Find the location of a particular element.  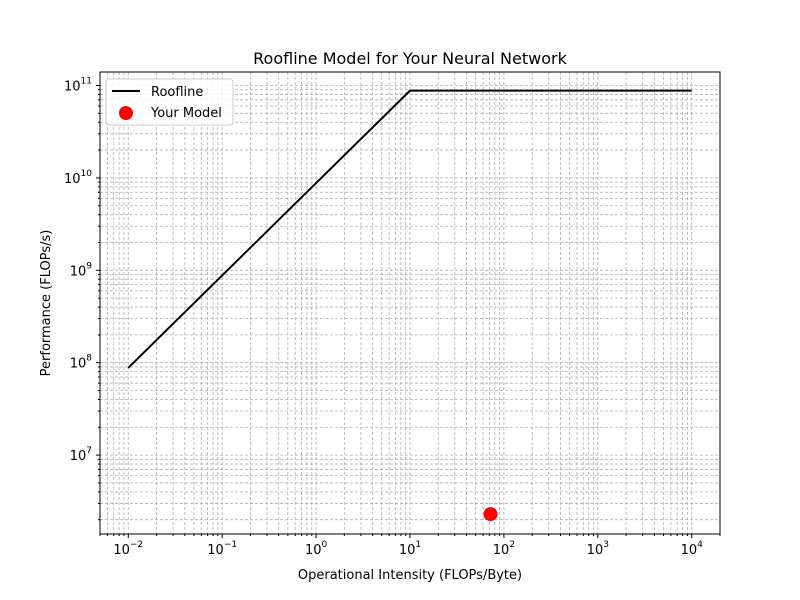

y-tick-label: 10⁷ is located at coordinates (81, 455).